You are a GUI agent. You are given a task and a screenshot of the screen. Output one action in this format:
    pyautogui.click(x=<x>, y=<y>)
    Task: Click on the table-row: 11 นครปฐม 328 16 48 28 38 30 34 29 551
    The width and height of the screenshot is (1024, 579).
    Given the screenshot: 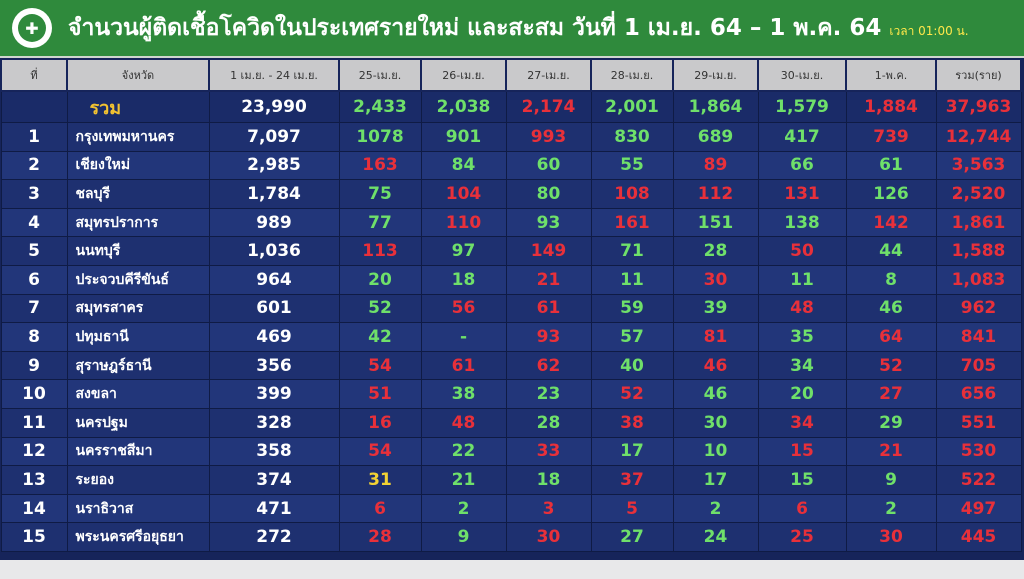 What is the action you would take?
    pyautogui.click(x=511, y=422)
    